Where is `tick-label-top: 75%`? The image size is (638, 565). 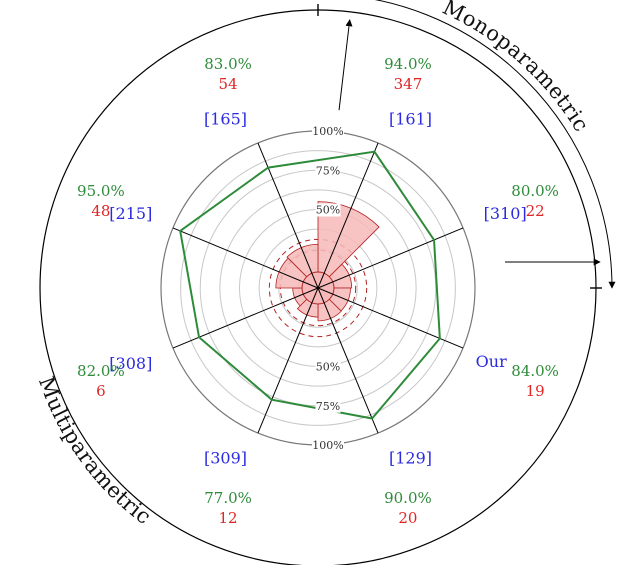 tick-label-top: 75% is located at coordinates (328, 170).